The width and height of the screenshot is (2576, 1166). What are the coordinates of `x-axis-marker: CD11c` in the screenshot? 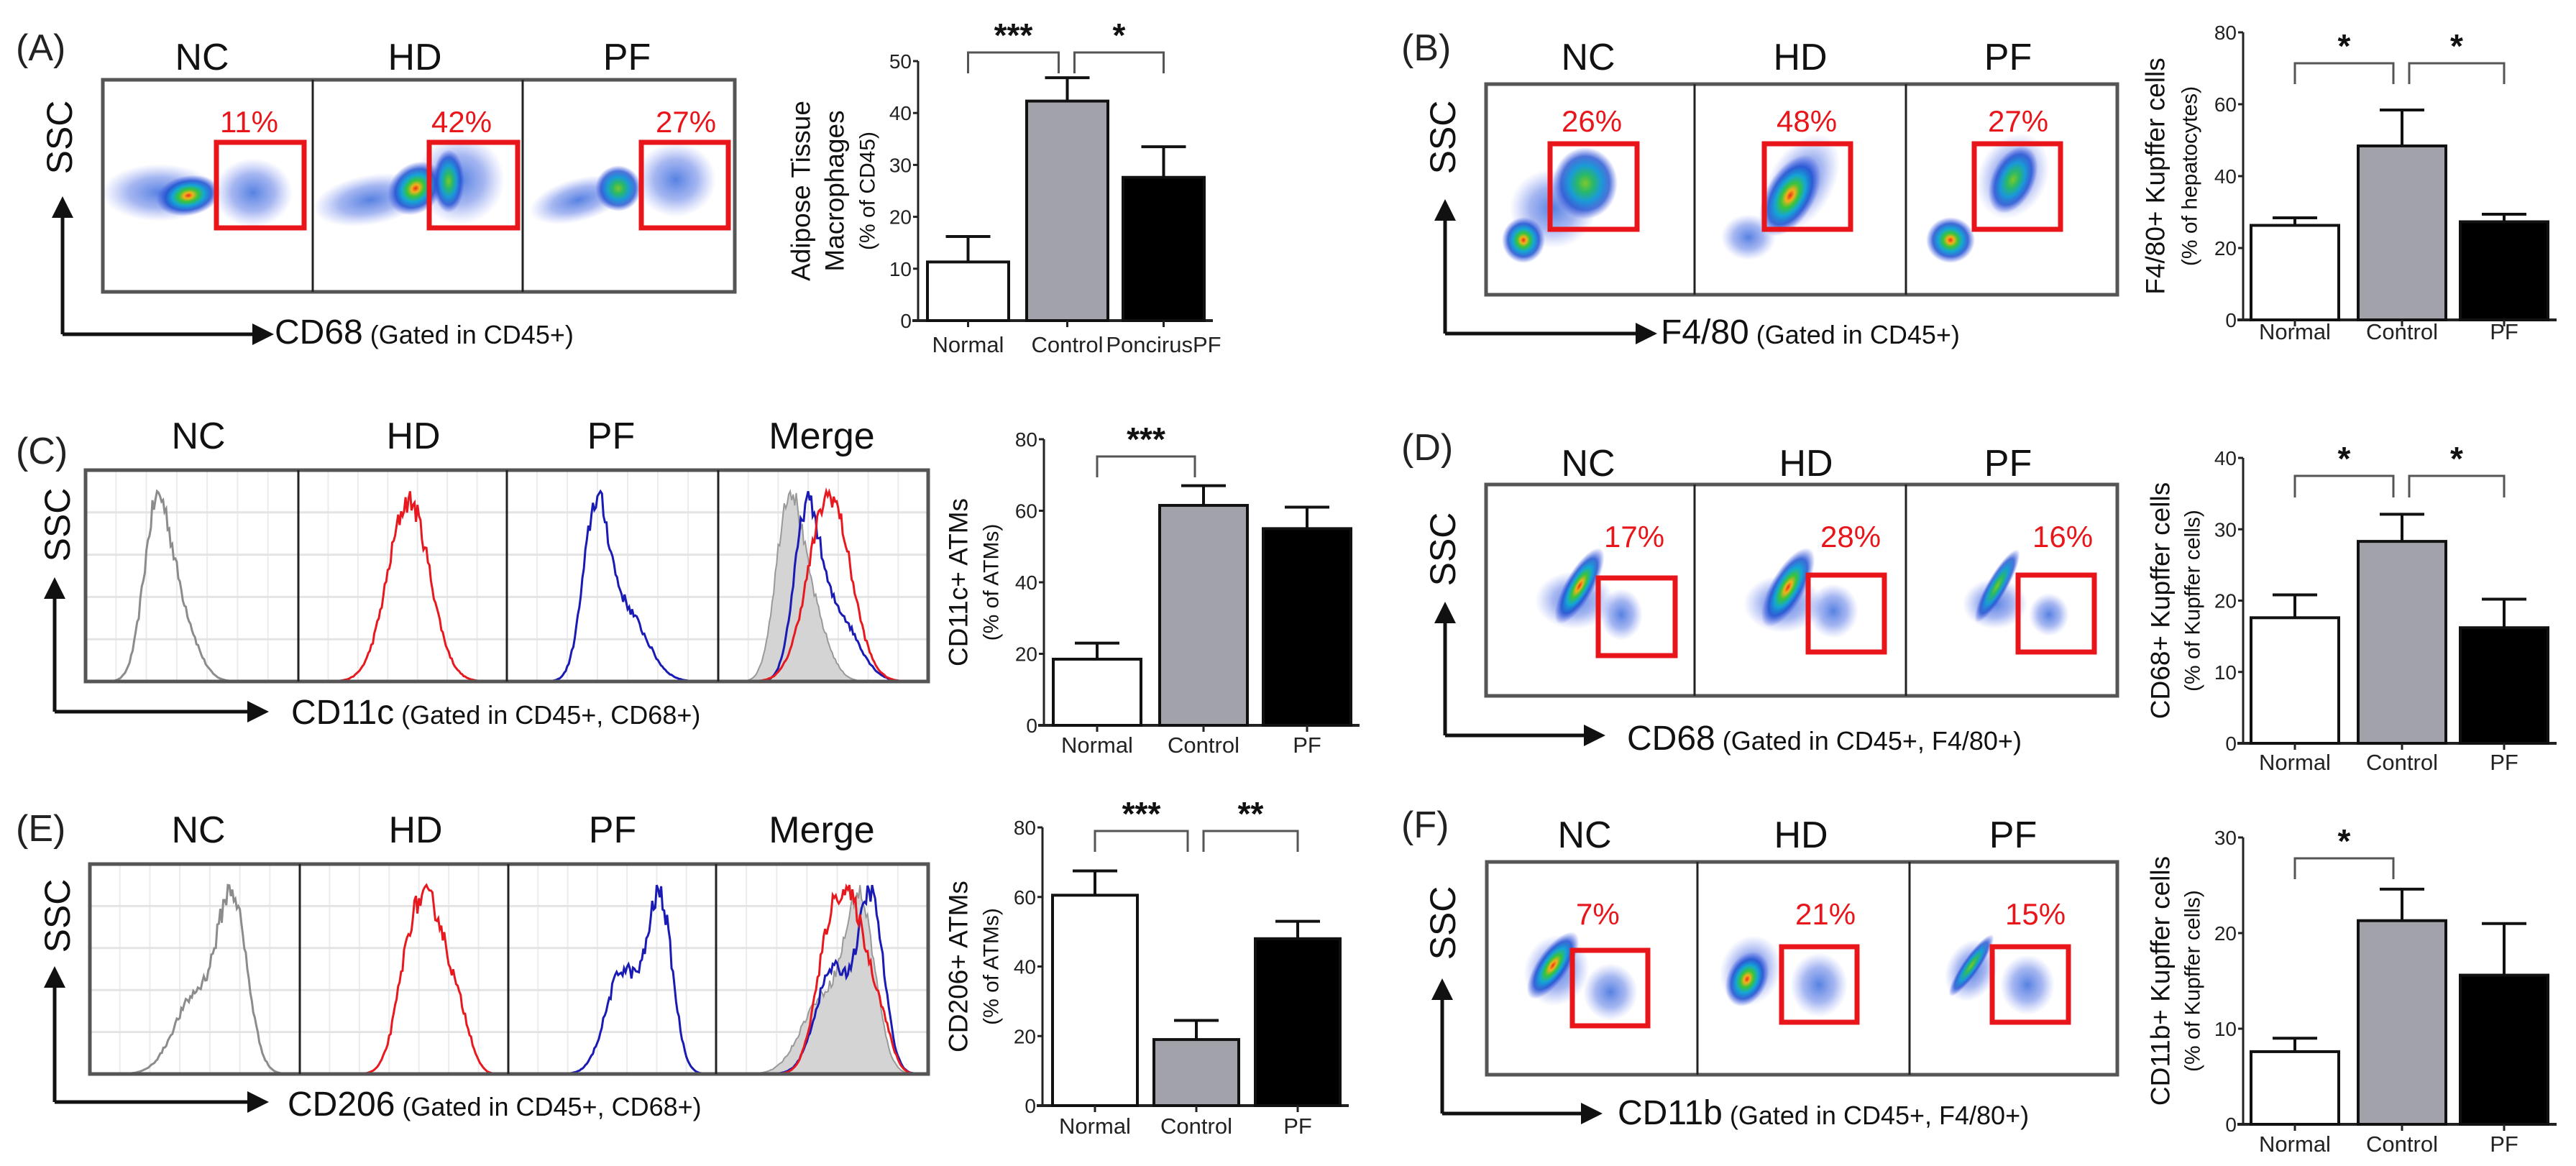 It's located at (342, 713).